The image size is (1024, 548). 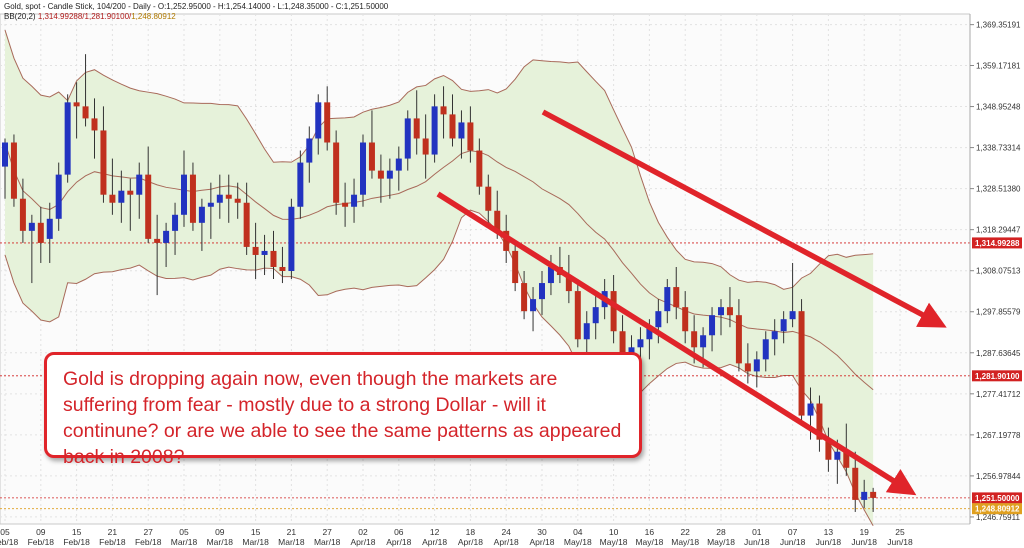 What do you see at coordinates (997, 498) in the screenshot?
I see `price-tag-label: 1,251.50000` at bounding box center [997, 498].